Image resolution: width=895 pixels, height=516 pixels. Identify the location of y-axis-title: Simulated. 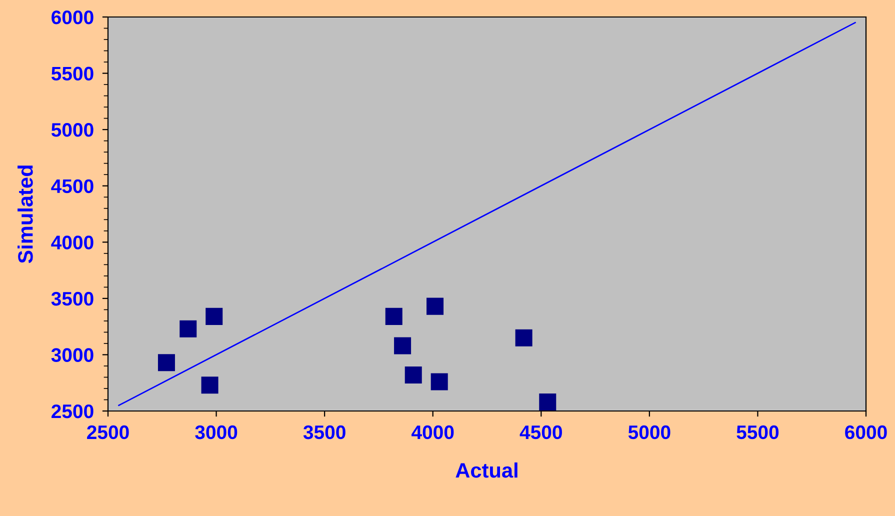
(25, 215).